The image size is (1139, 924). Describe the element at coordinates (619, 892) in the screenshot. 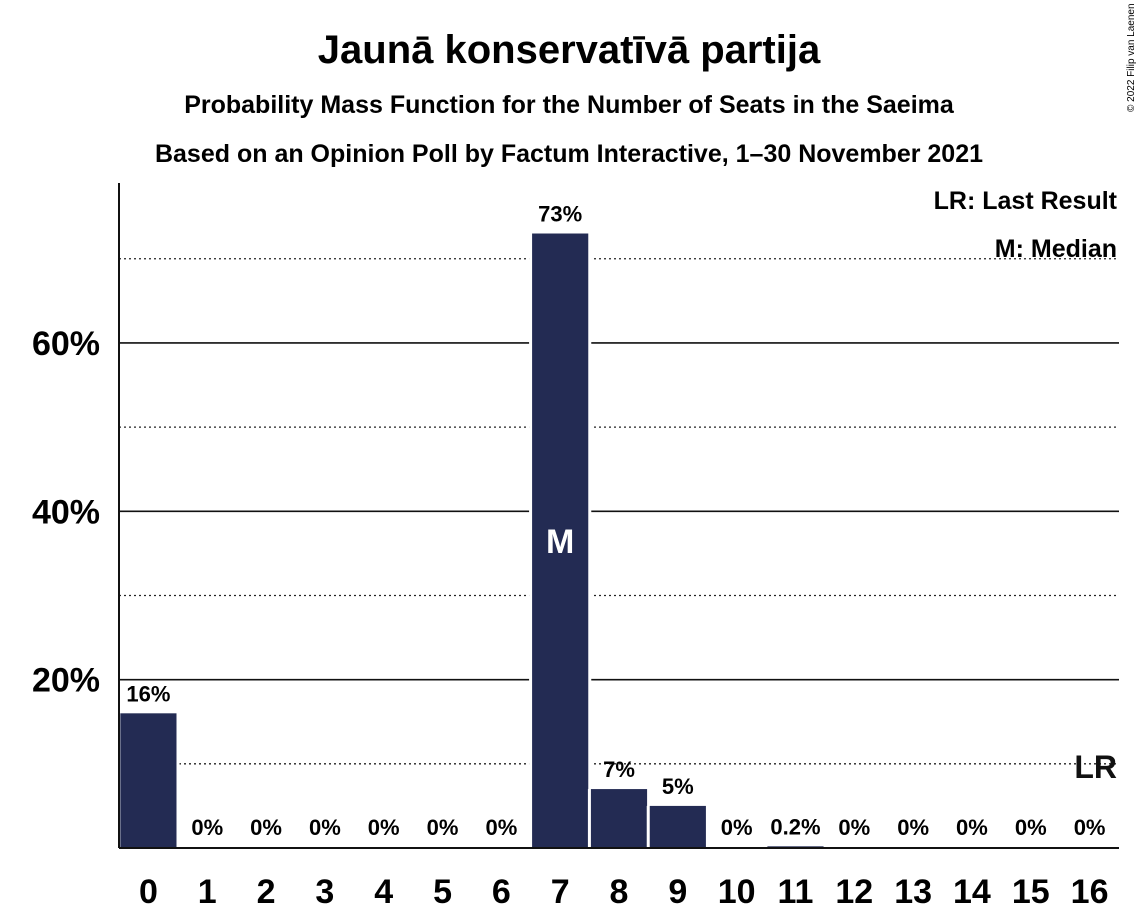

I see `x-tick-label-8: 8` at that location.